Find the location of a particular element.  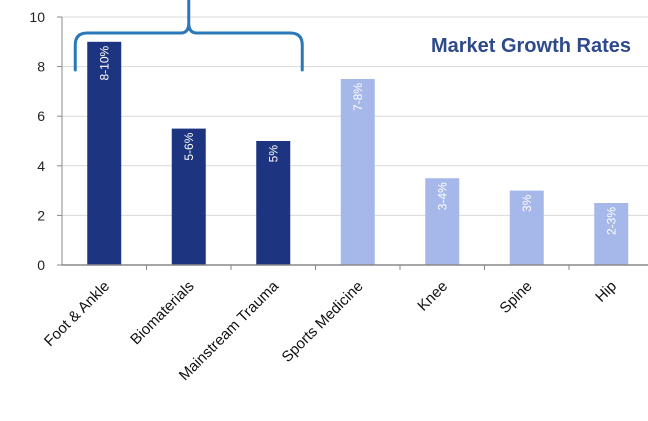

bar-data-label: 7-8% is located at coordinates (358, 97).